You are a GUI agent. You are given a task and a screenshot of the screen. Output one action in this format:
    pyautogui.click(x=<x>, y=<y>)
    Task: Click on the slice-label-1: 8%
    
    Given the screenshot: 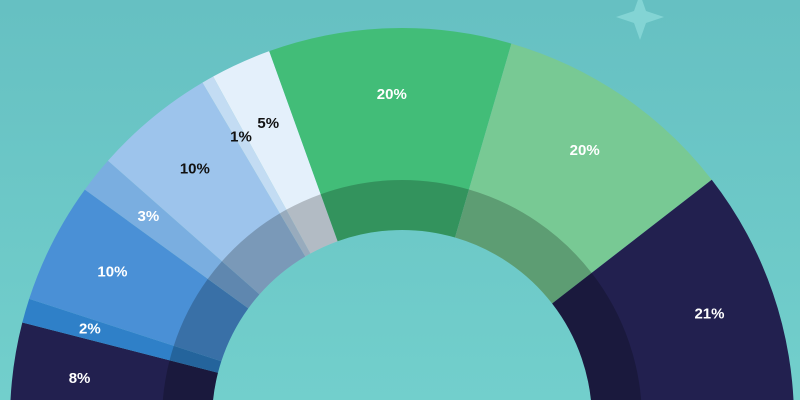 What is the action you would take?
    pyautogui.click(x=80, y=378)
    